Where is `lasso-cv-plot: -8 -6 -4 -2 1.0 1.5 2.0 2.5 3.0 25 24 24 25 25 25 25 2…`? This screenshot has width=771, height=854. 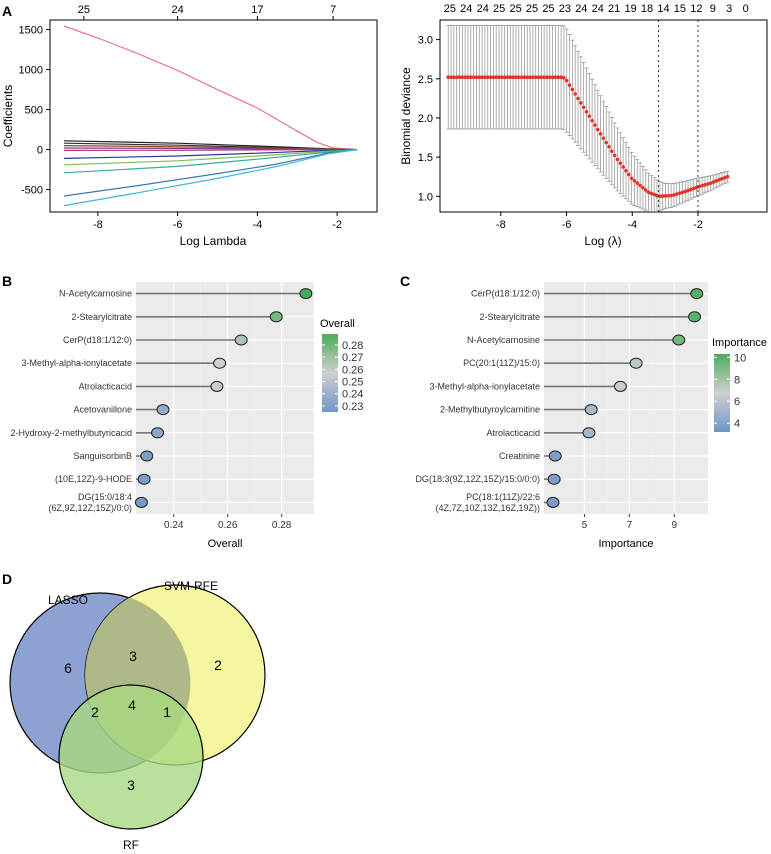 lasso-cv-plot: -8 -6 -4 -2 1.0 1.5 2.0 2.5 3.0 25 24 24 25 25 25 25 2… is located at coordinates (583, 125).